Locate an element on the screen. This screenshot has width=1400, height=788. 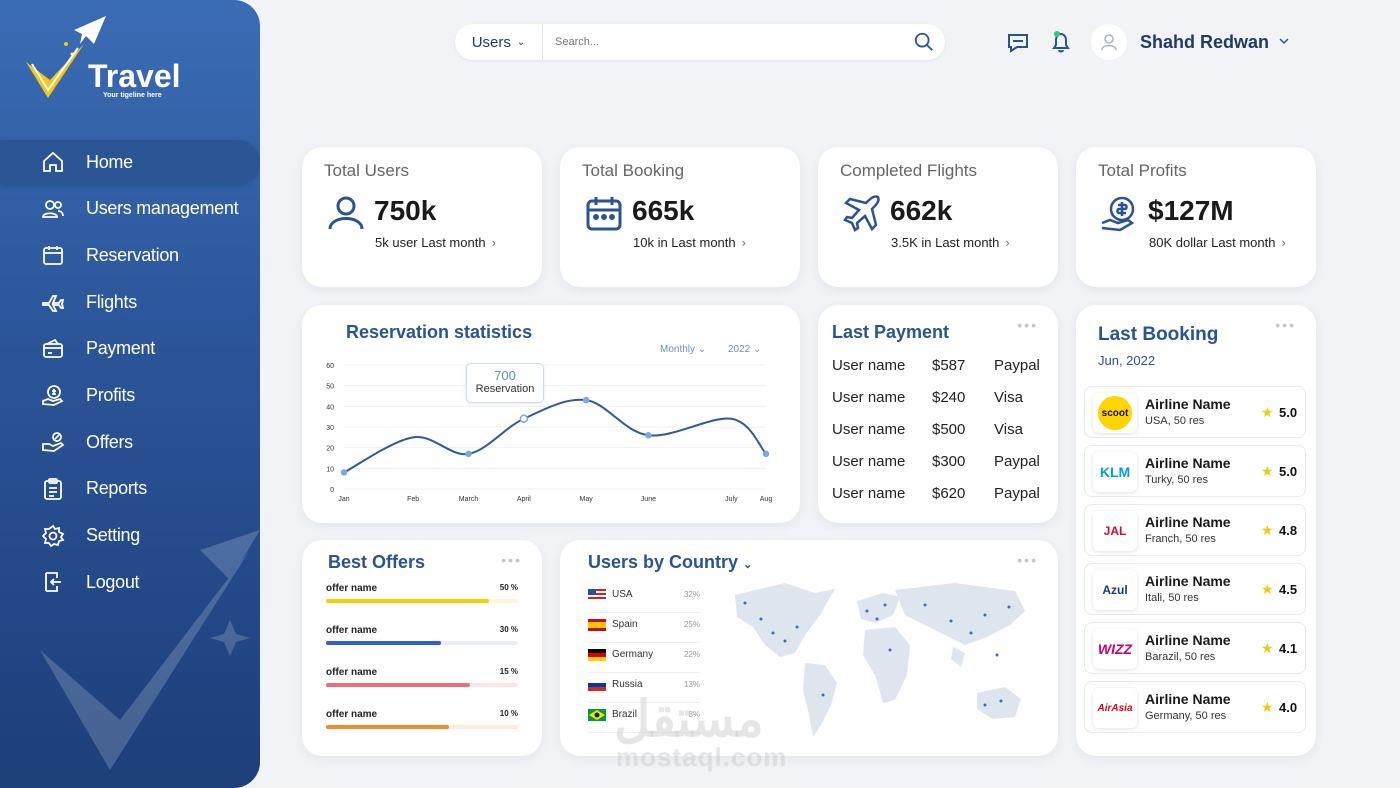
country-name: USA is located at coordinates (622, 594).